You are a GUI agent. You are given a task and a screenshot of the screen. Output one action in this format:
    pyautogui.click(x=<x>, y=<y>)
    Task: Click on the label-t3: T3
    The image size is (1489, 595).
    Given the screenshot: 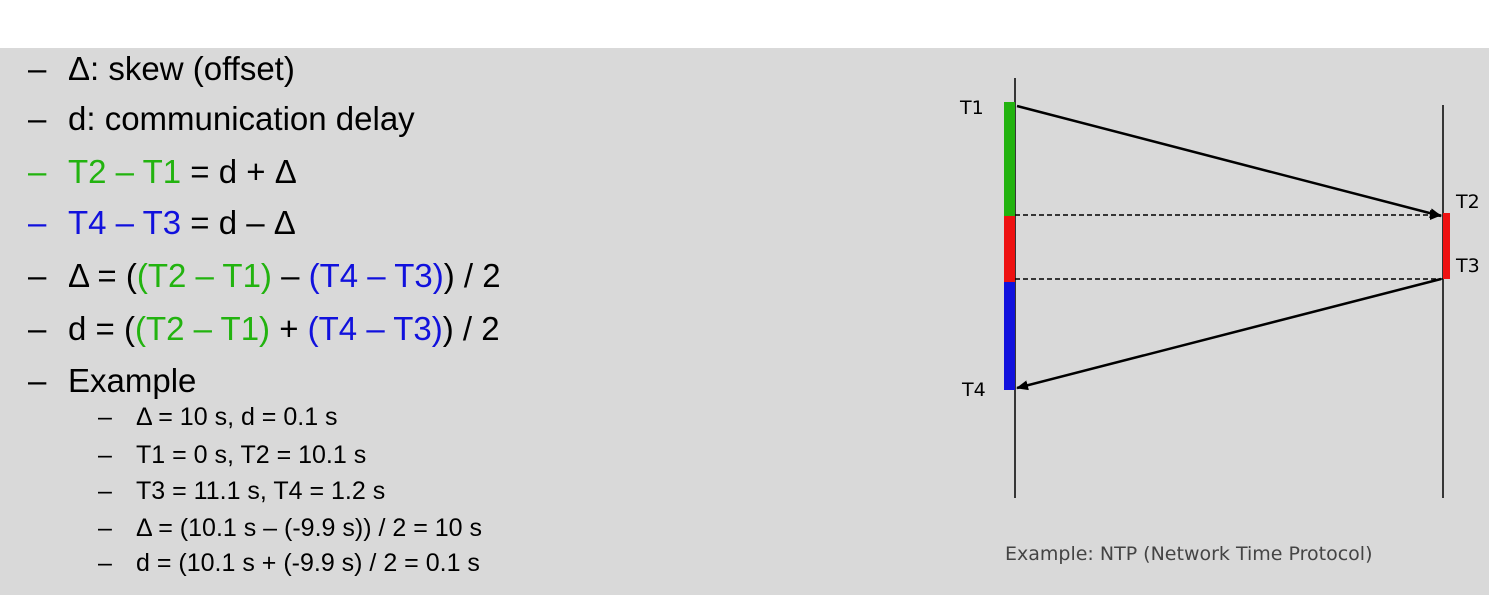 What is the action you would take?
    pyautogui.click(x=1467, y=266)
    